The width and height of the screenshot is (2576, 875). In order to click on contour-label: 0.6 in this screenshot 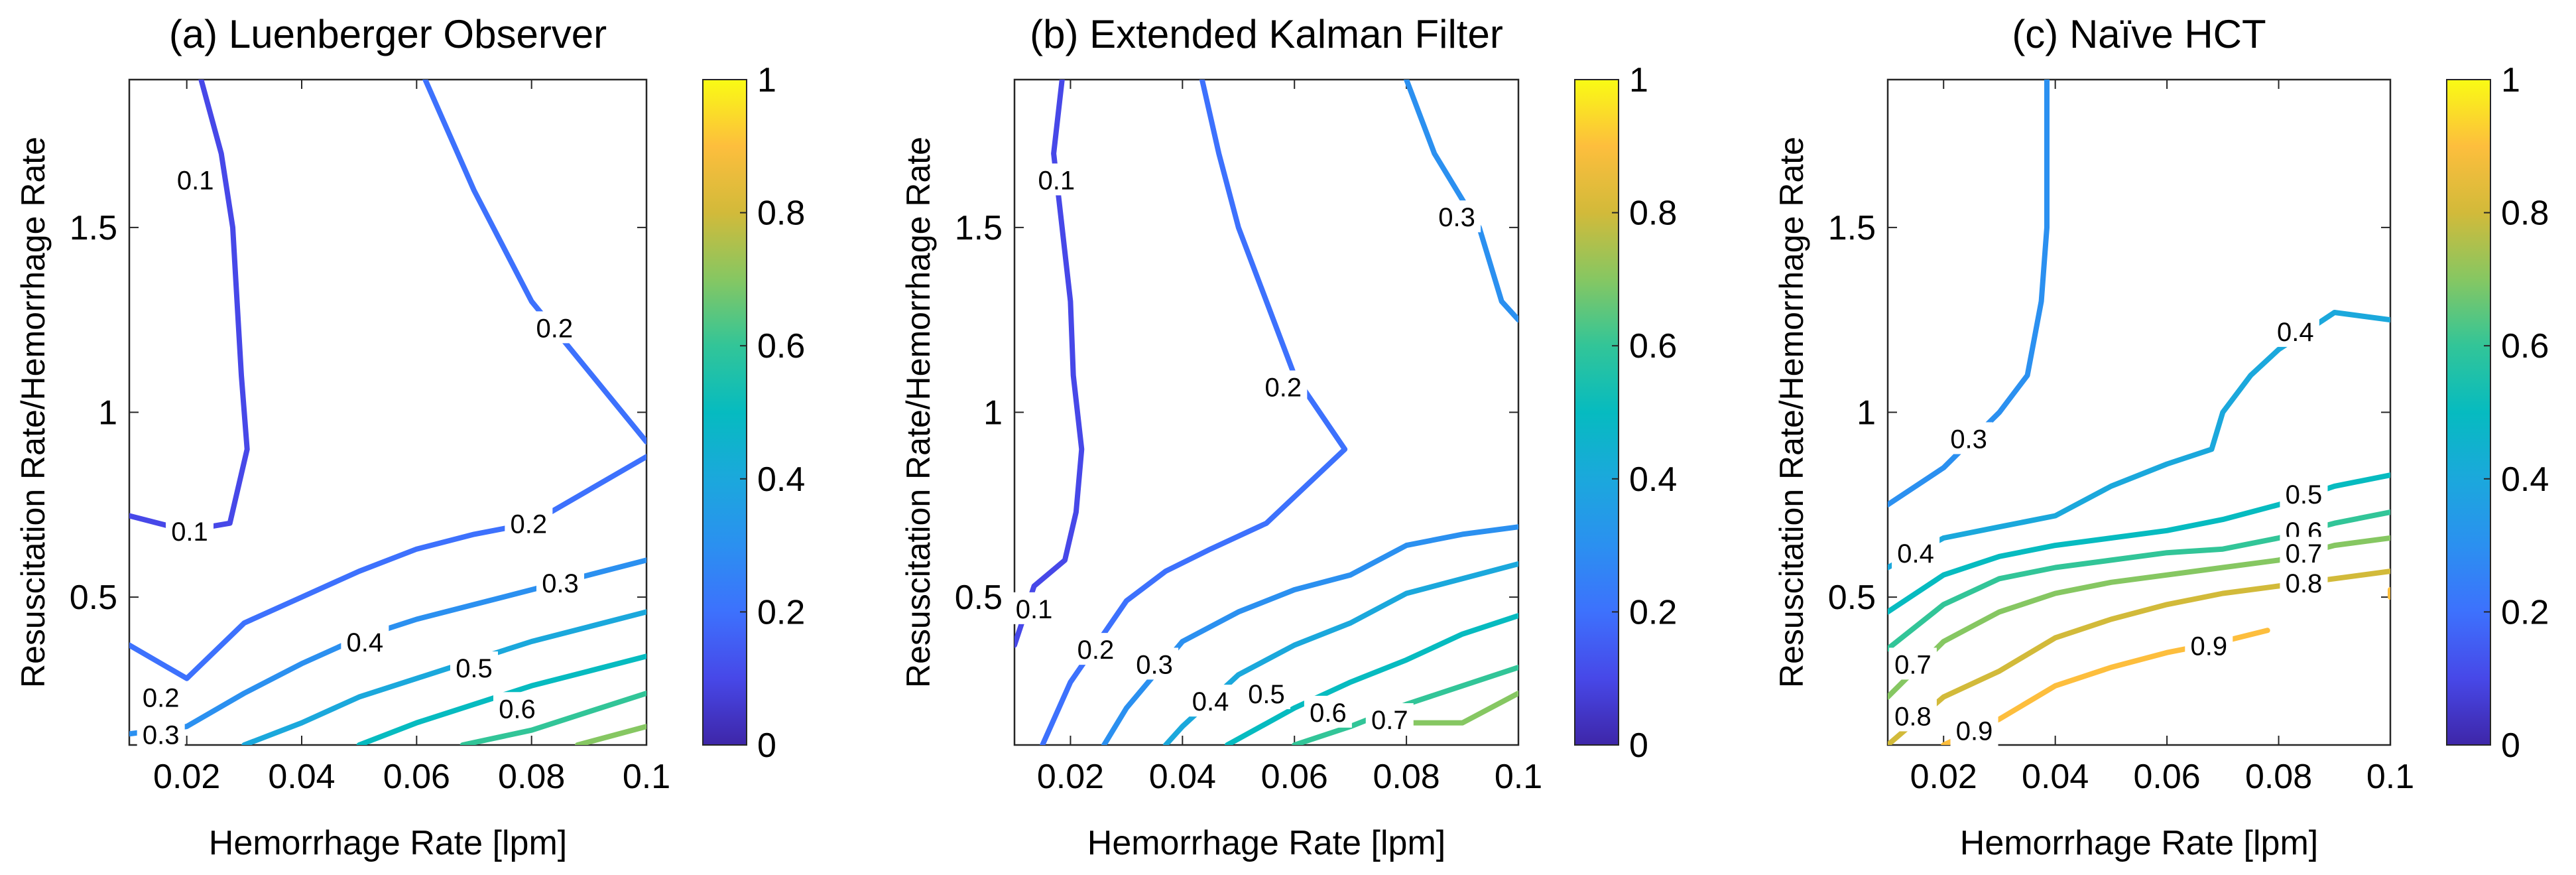, I will do `click(517, 709)`.